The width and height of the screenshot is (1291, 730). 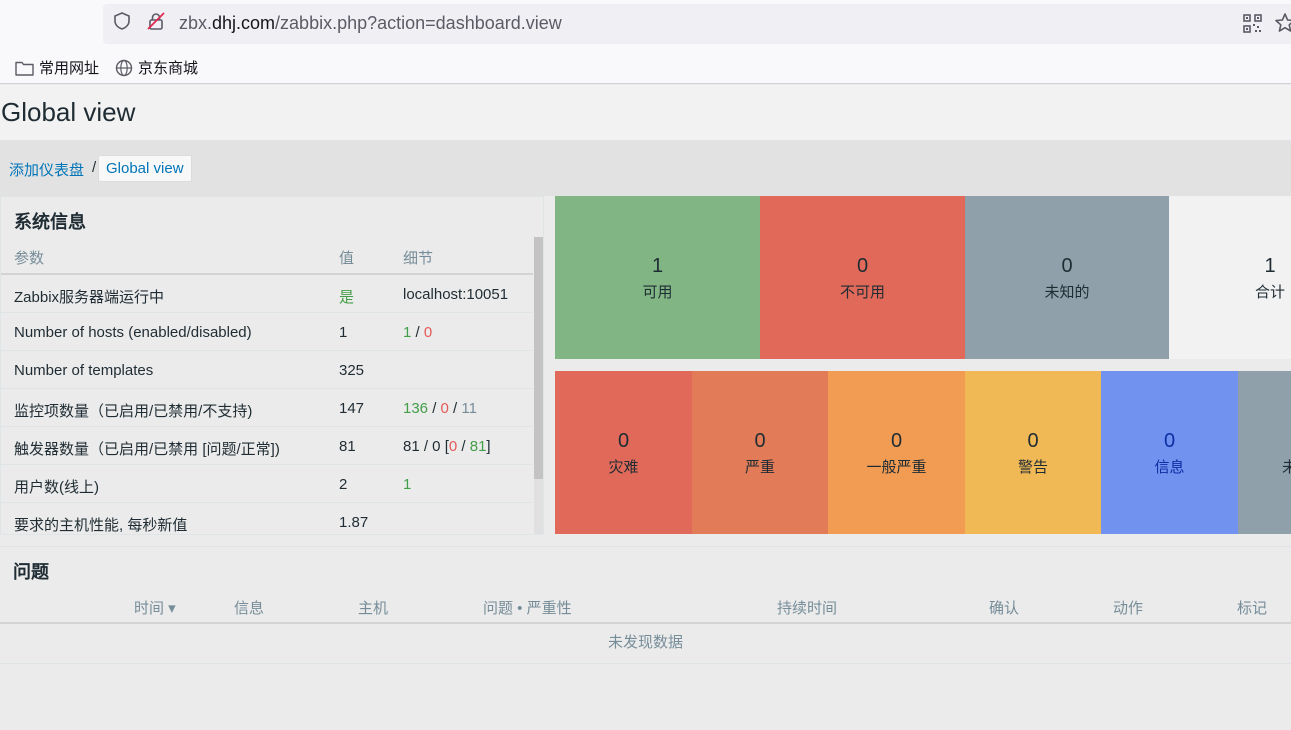 I want to click on host-unavailable-tile: 0 不可用, so click(x=862, y=277).